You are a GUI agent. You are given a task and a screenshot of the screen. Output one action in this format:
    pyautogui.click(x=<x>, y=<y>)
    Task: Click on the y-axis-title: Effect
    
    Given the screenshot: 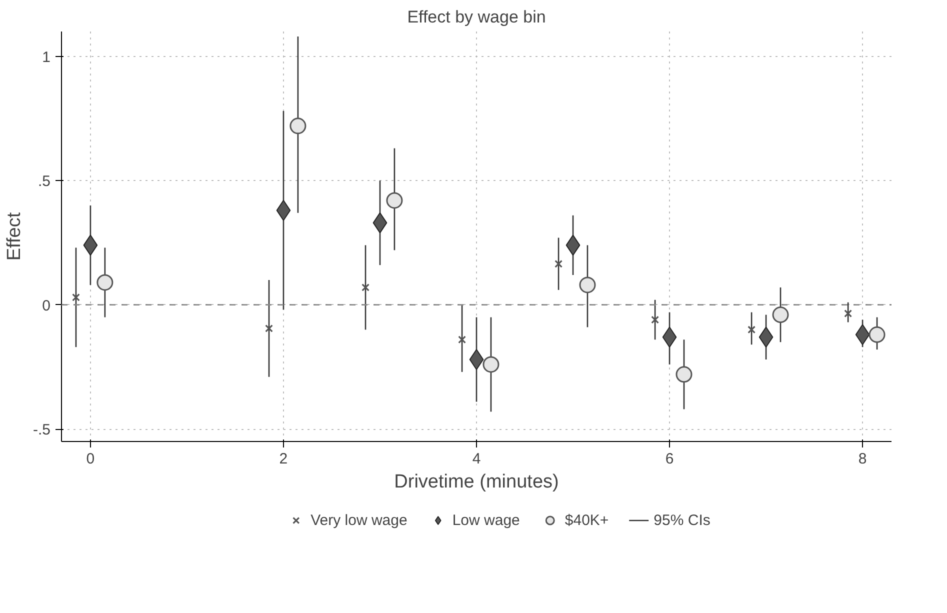 What is the action you would take?
    pyautogui.click(x=14, y=236)
    